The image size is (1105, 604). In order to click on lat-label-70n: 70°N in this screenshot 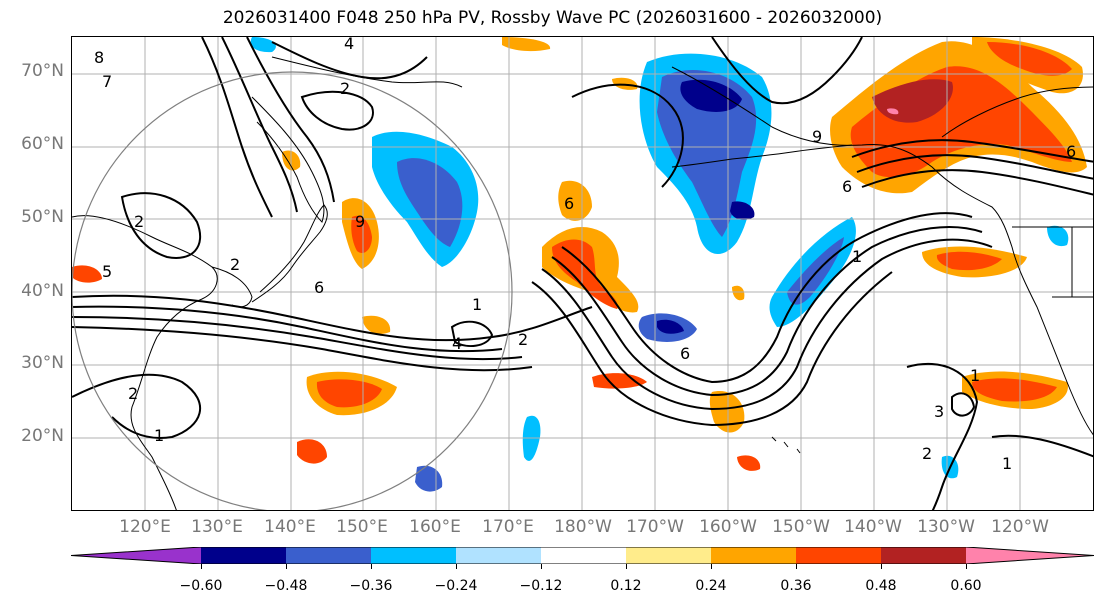, I will do `click(42, 71)`.